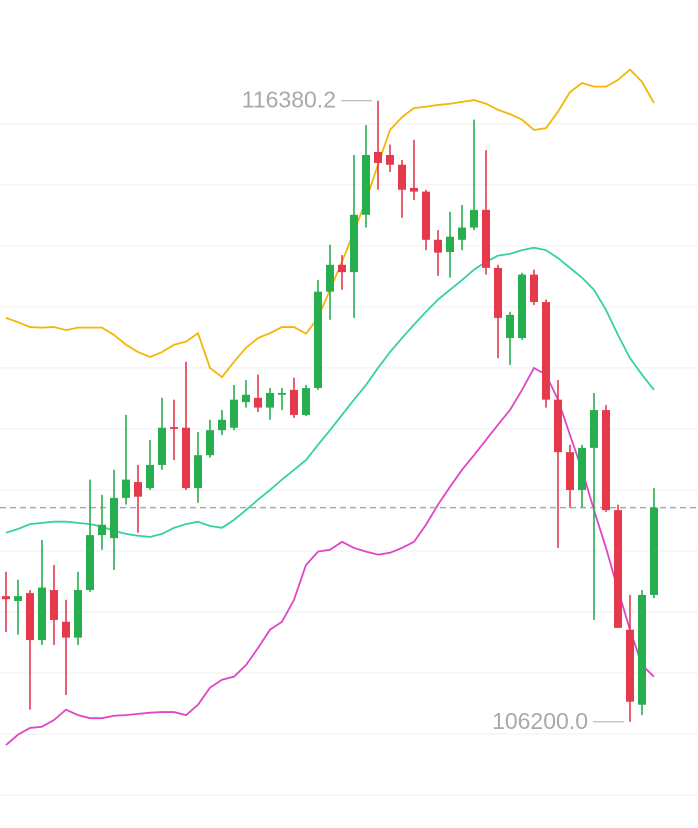 Image resolution: width=698 pixels, height=828 pixels. What do you see at coordinates (289, 100) in the screenshot?
I see `extreme-label: 116380.2` at bounding box center [289, 100].